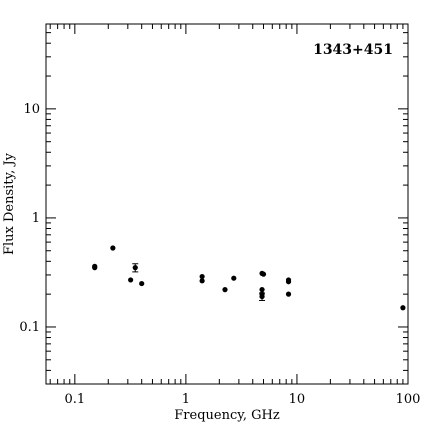 This screenshot has height=431, width=431. Describe the element at coordinates (297, 399) in the screenshot. I see `x-tick-label: 10` at that location.